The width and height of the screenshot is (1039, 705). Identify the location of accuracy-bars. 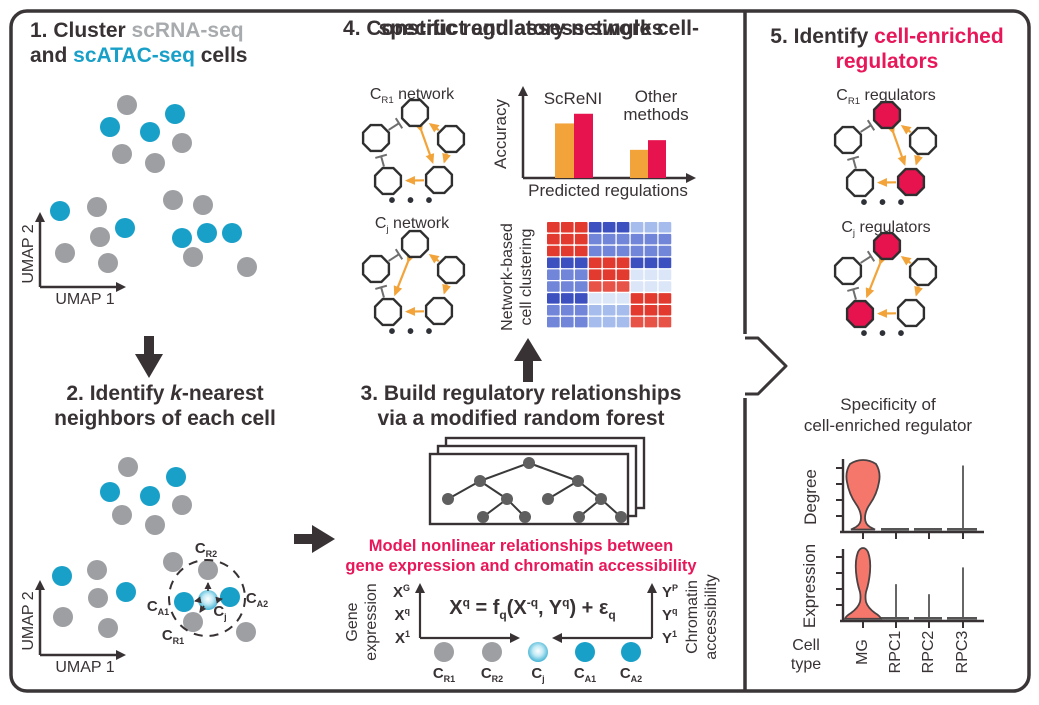
(610, 145).